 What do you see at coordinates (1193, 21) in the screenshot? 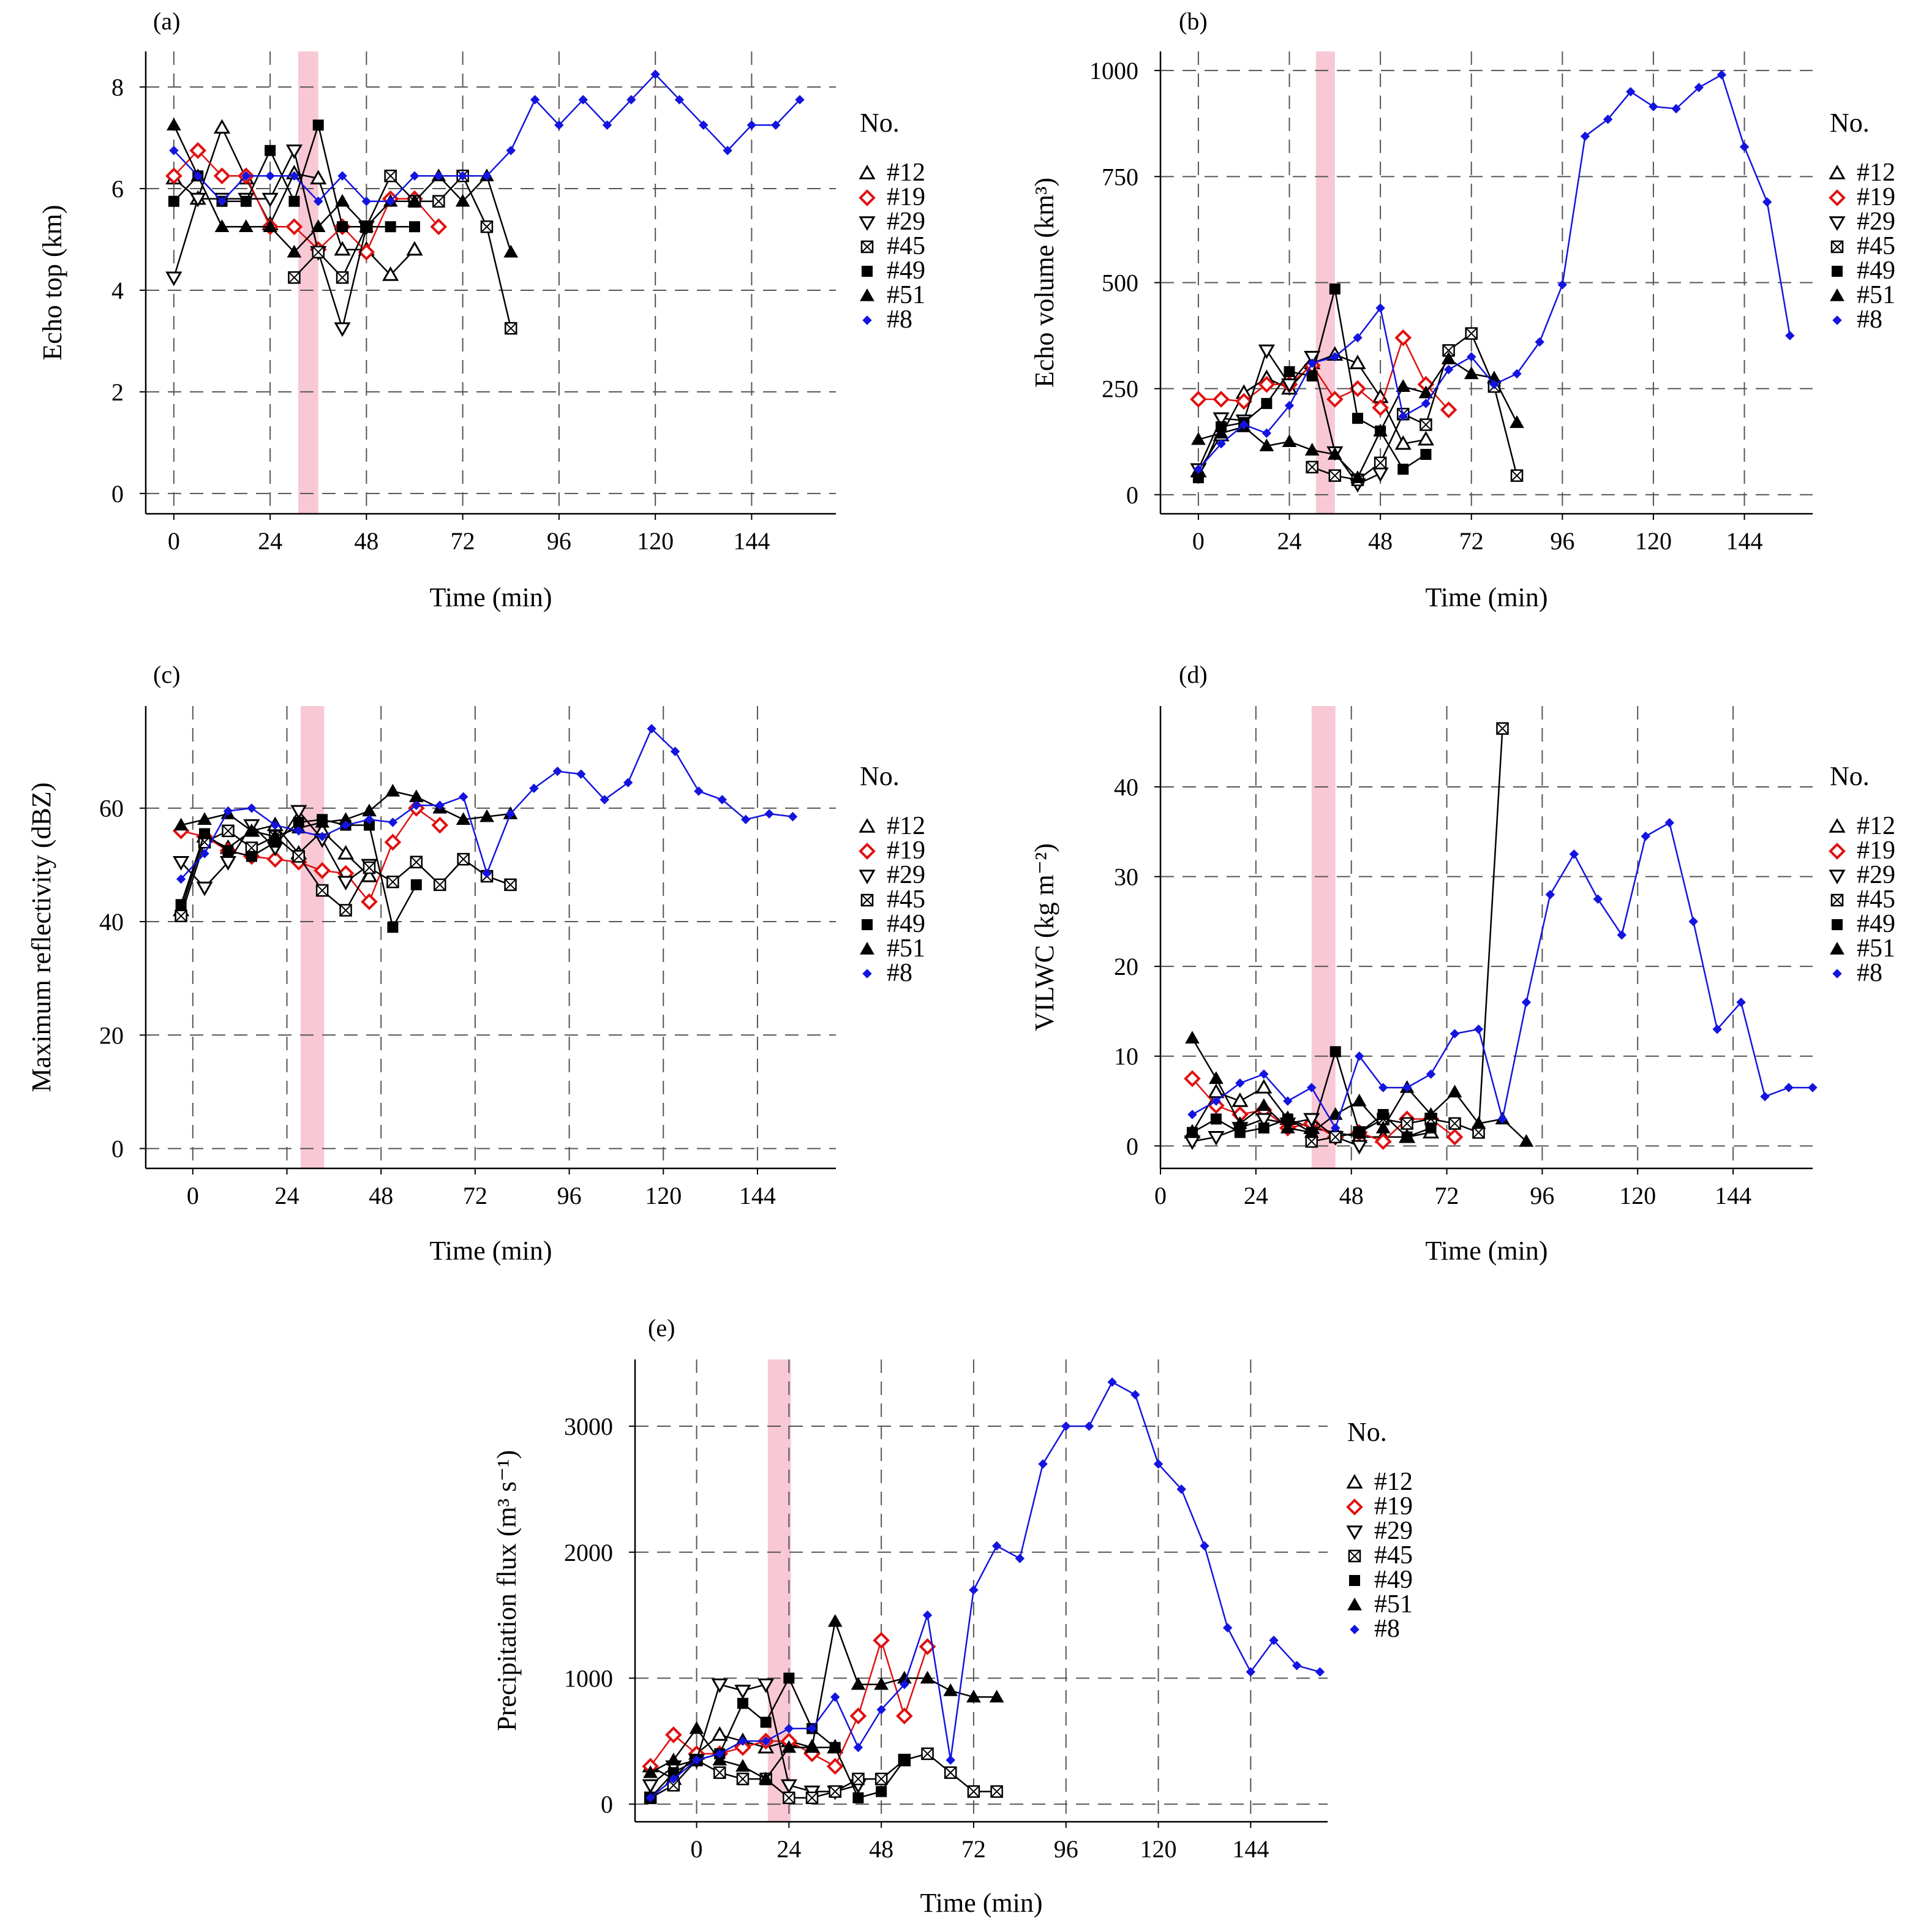
I see `panel-label: (b)` at bounding box center [1193, 21].